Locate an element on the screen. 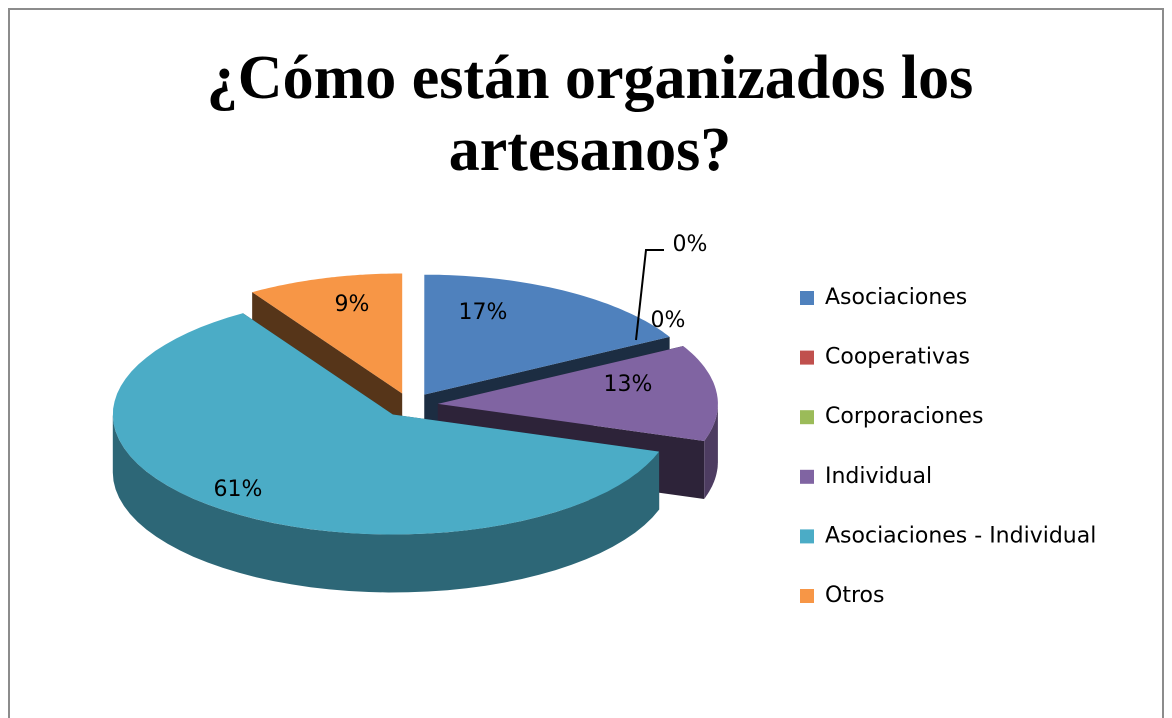 This screenshot has height=718, width=1172. legend-label: Asociaciones - Individual is located at coordinates (960, 535).